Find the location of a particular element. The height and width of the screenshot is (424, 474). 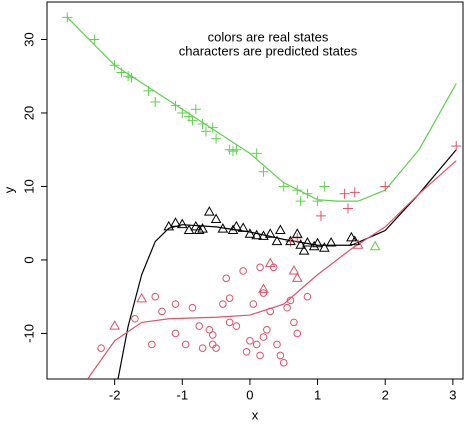

y-tick-label: -10 is located at coordinates (28, 333).